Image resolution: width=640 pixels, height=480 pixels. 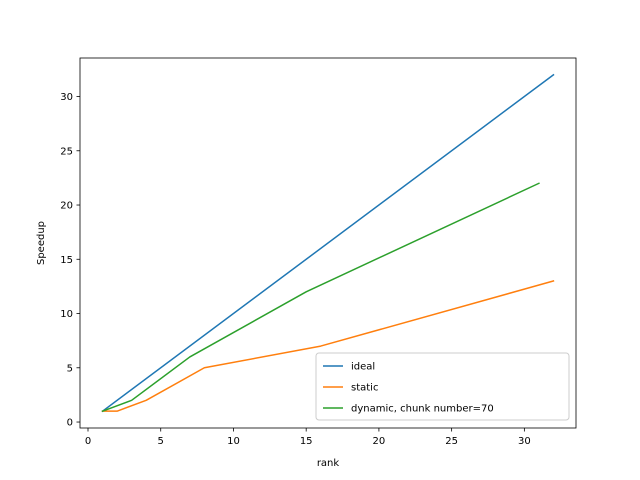 What do you see at coordinates (422, 409) in the screenshot?
I see `legend-label-3: dynamic, chunk number=70` at bounding box center [422, 409].